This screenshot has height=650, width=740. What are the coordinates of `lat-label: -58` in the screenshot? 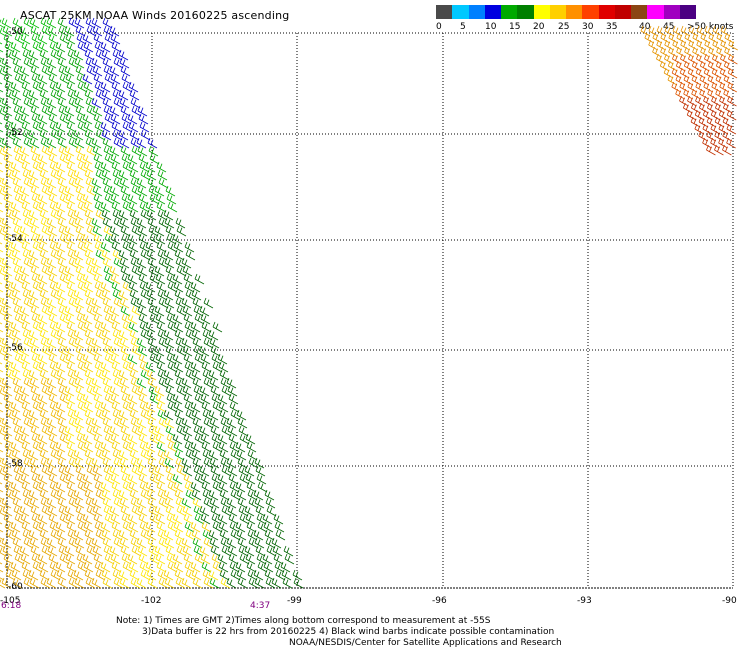 It's located at (15, 464).